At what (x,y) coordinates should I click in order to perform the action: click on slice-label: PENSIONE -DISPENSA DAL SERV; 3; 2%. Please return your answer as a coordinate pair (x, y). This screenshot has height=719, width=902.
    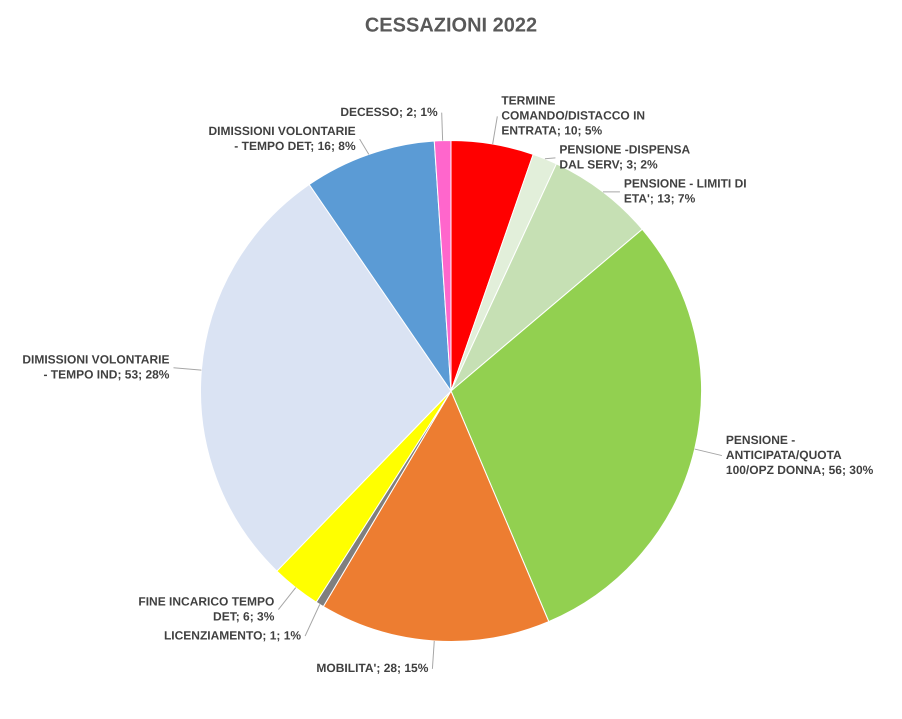
    Looking at the image, I should click on (624, 157).